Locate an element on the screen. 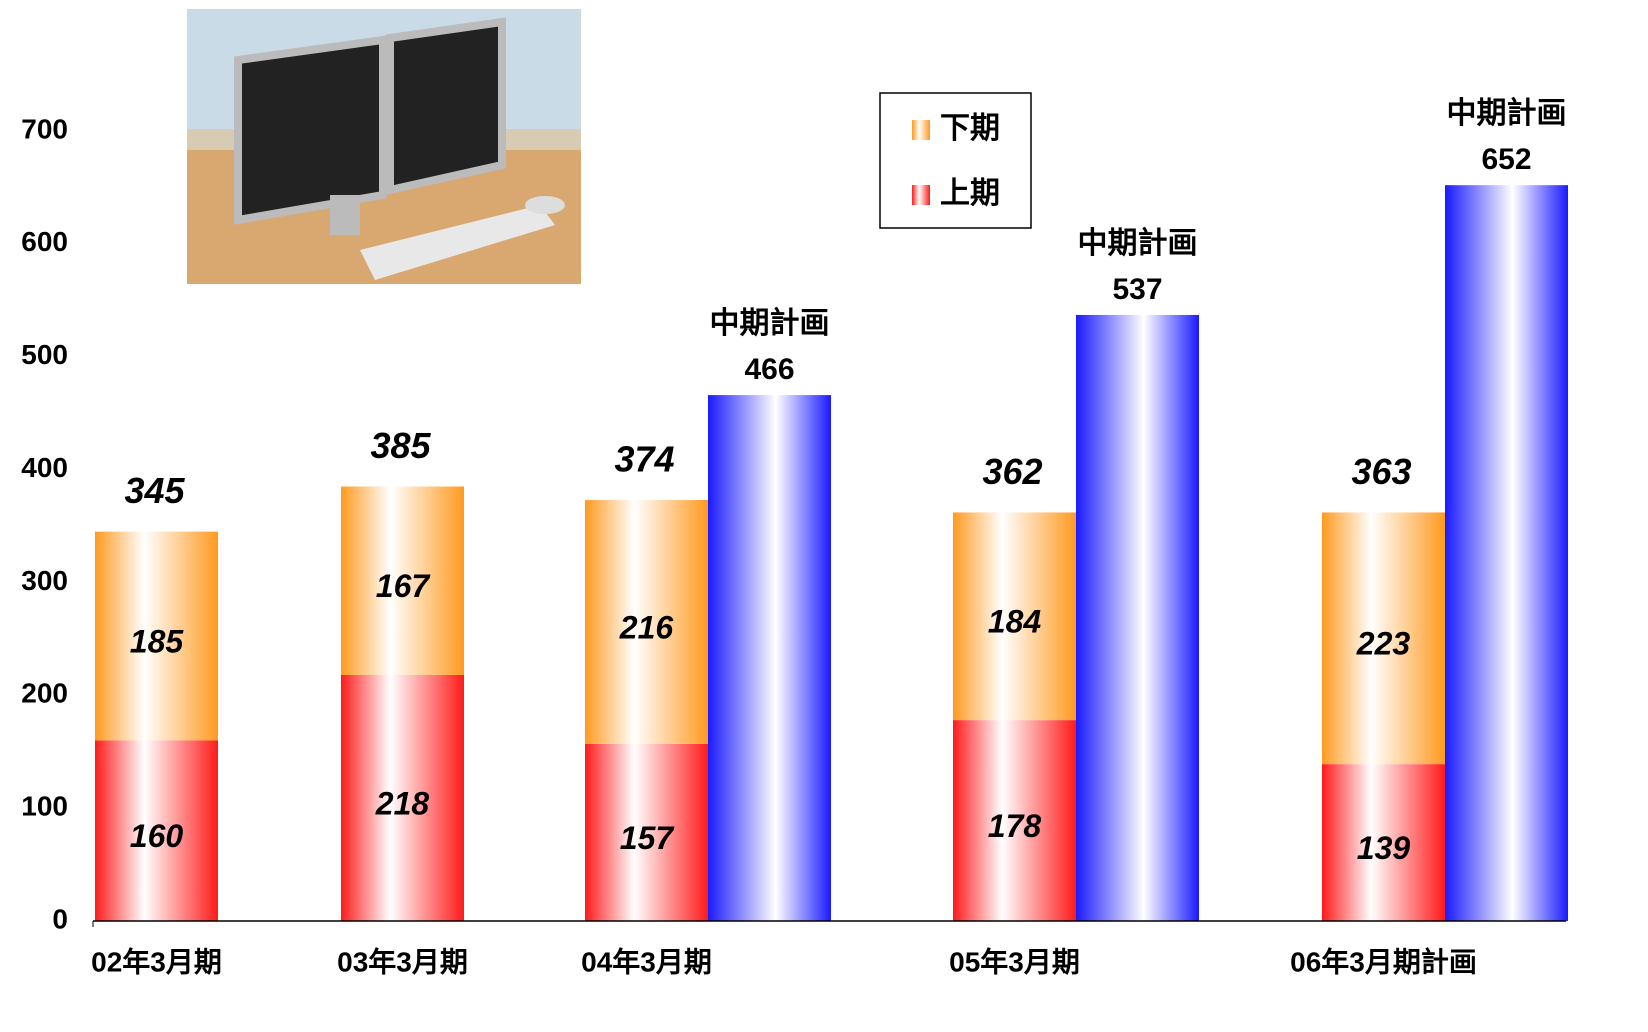 This screenshot has height=1032, width=1648. y-tick-label: 200 is located at coordinates (44, 693).